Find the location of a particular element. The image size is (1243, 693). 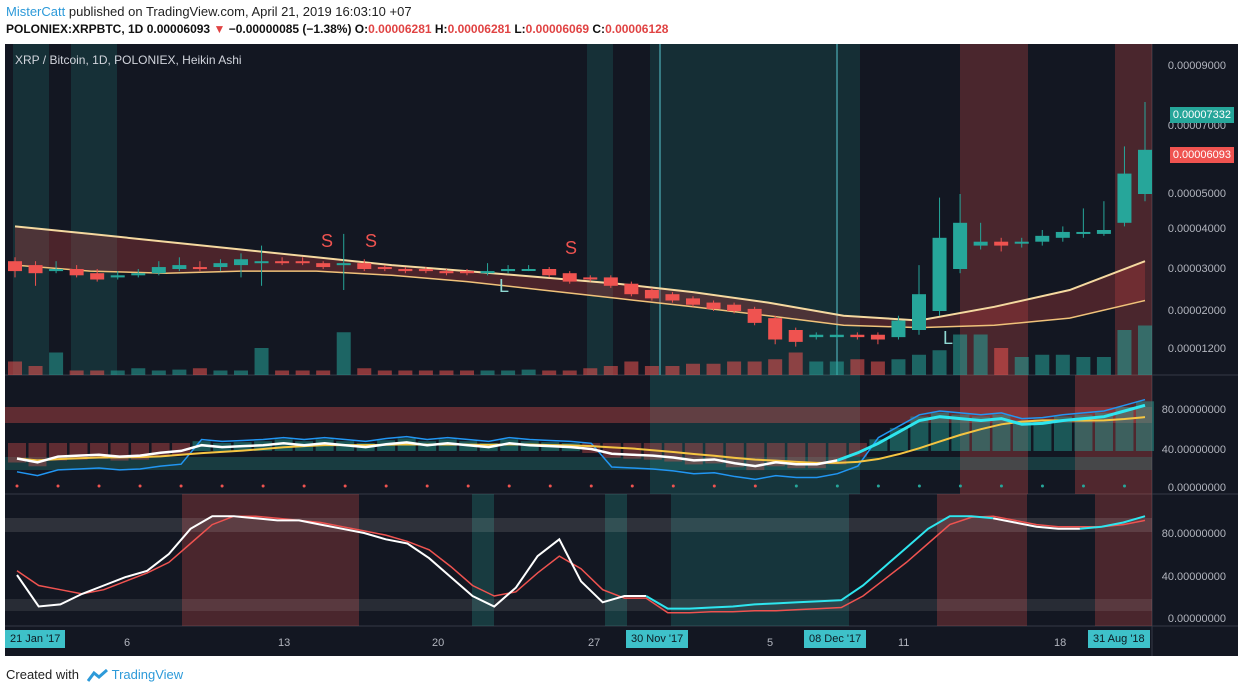

down-arrow-icon: ▼ is located at coordinates (219, 29).